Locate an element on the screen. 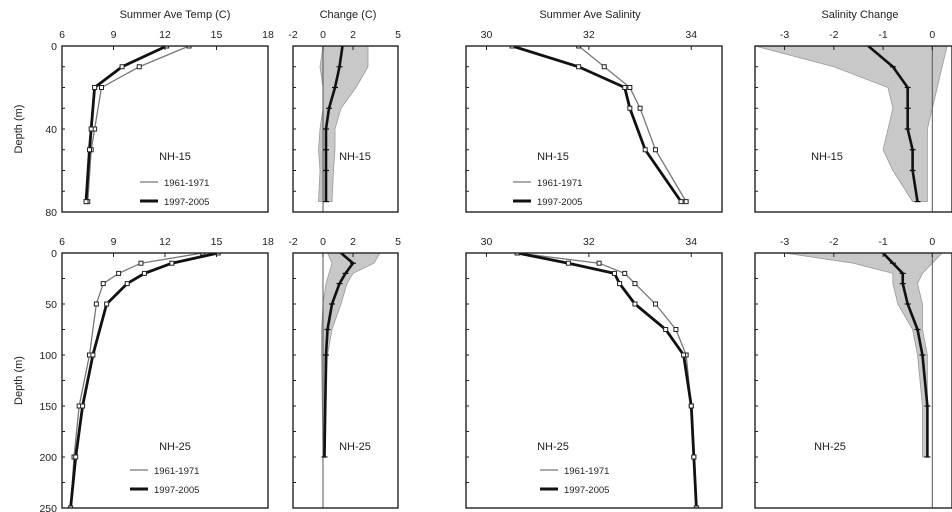  panel-title: Salinity Change is located at coordinates (859, 15).